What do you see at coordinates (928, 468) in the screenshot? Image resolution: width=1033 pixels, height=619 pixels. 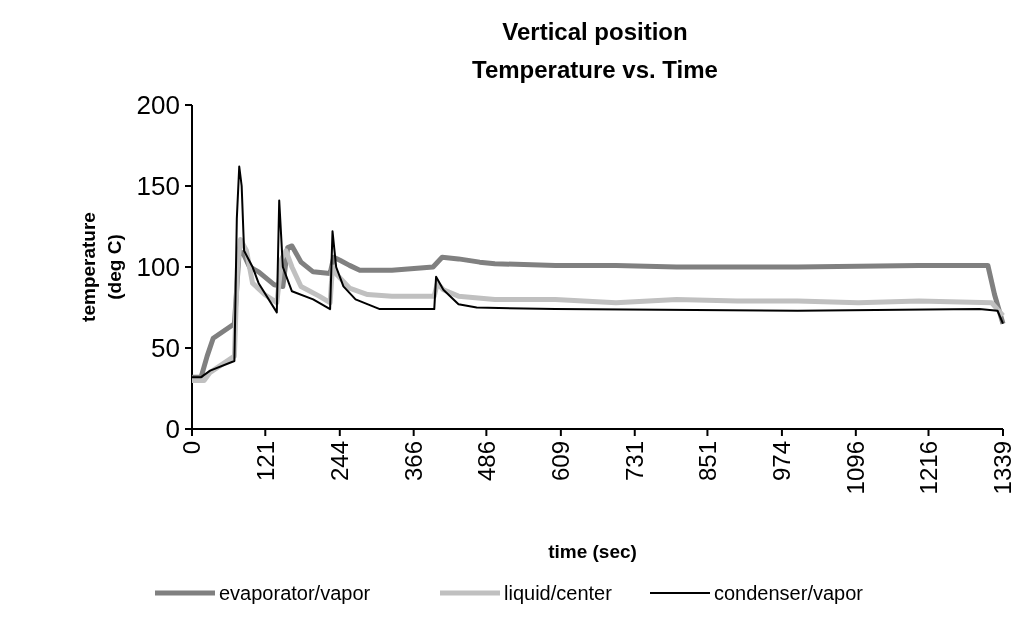 I see `x-tick-label: 1216` at bounding box center [928, 468].